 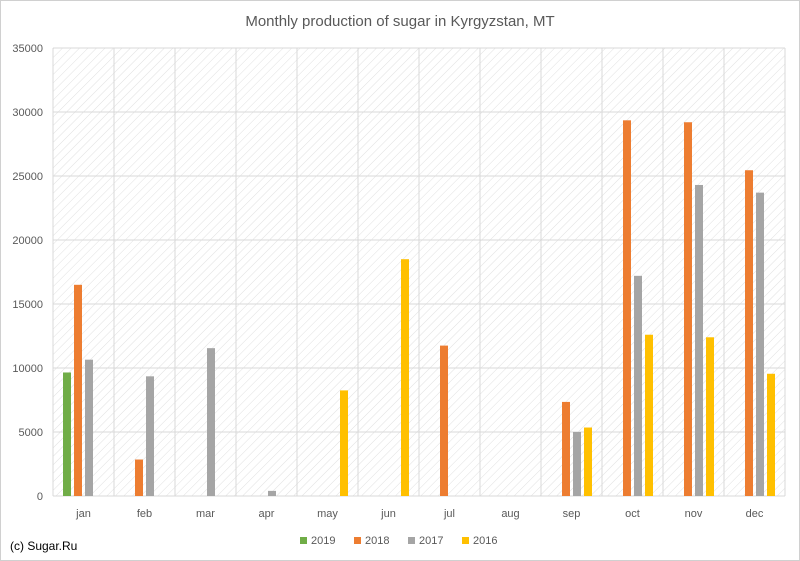 I want to click on legend-label-2019: 2019, so click(x=323, y=541).